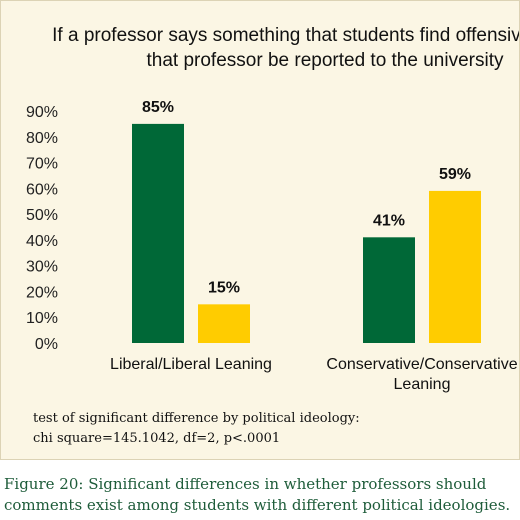 Image resolution: width=520 pixels, height=520 pixels. Describe the element at coordinates (455, 174) in the screenshot. I see `bar-value-label: 59%` at that location.